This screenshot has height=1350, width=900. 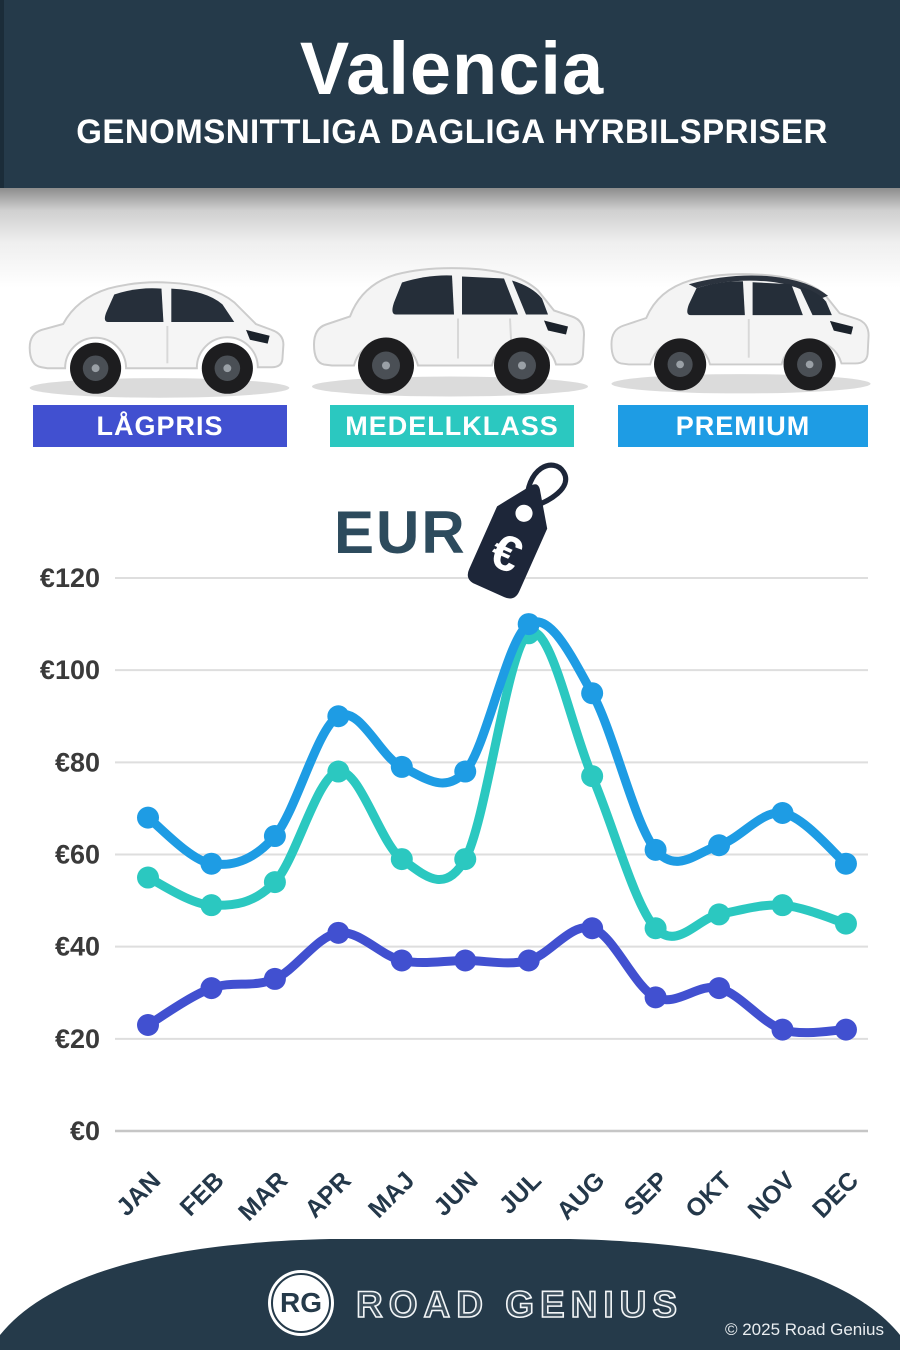 I want to click on midsize-suv-illustration, so click(x=450, y=332).